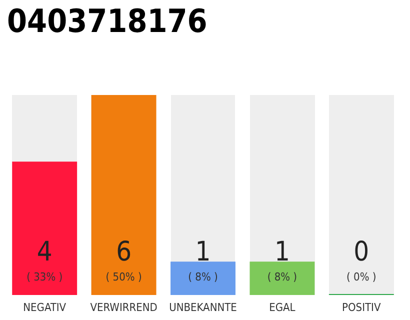 The width and height of the screenshot is (410, 320). What do you see at coordinates (124, 307) in the screenshot?
I see `x-tick-label: VERWIRREND` at bounding box center [124, 307].